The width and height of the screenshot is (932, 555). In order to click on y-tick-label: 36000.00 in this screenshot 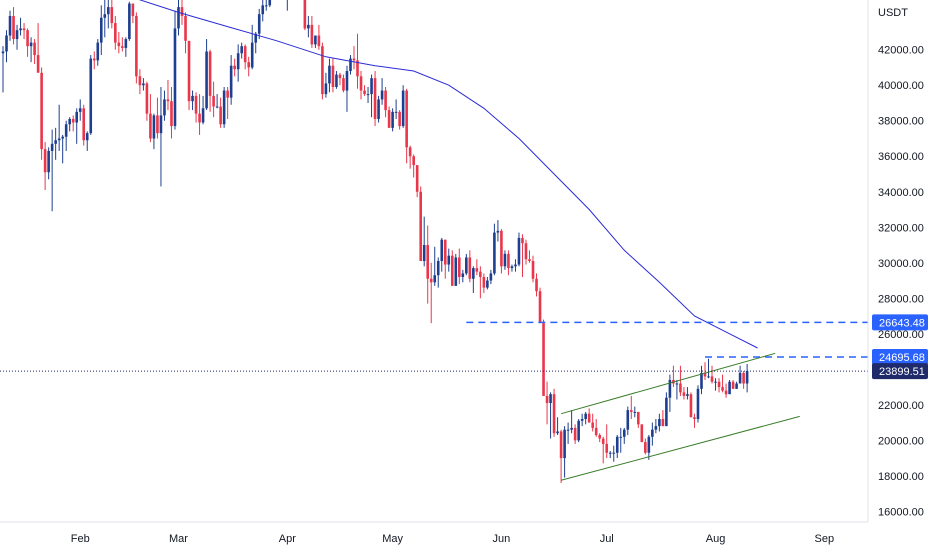, I will do `click(901, 157)`.